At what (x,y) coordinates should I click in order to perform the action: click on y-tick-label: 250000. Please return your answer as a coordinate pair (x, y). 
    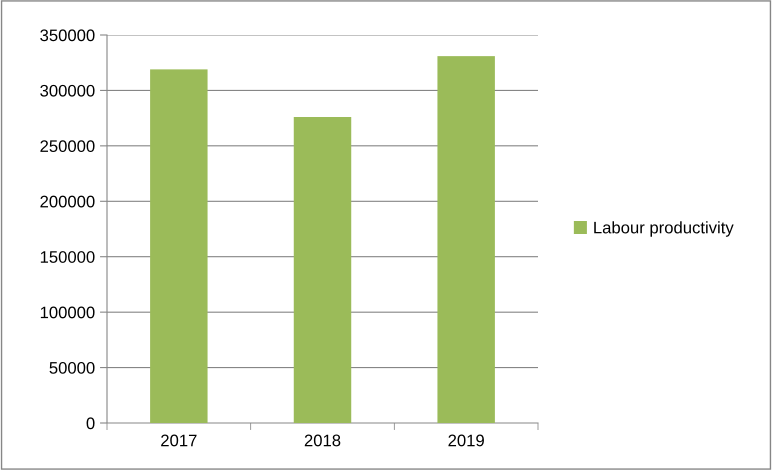
    Looking at the image, I should click on (67, 146).